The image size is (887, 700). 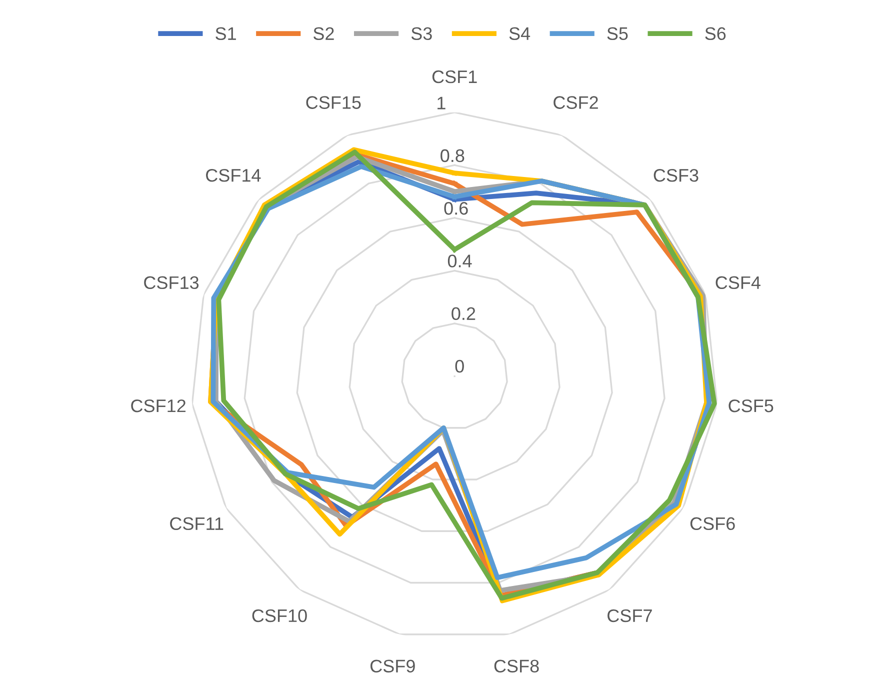 What do you see at coordinates (442, 103) in the screenshot?
I see `y-tick-label: 1` at bounding box center [442, 103].